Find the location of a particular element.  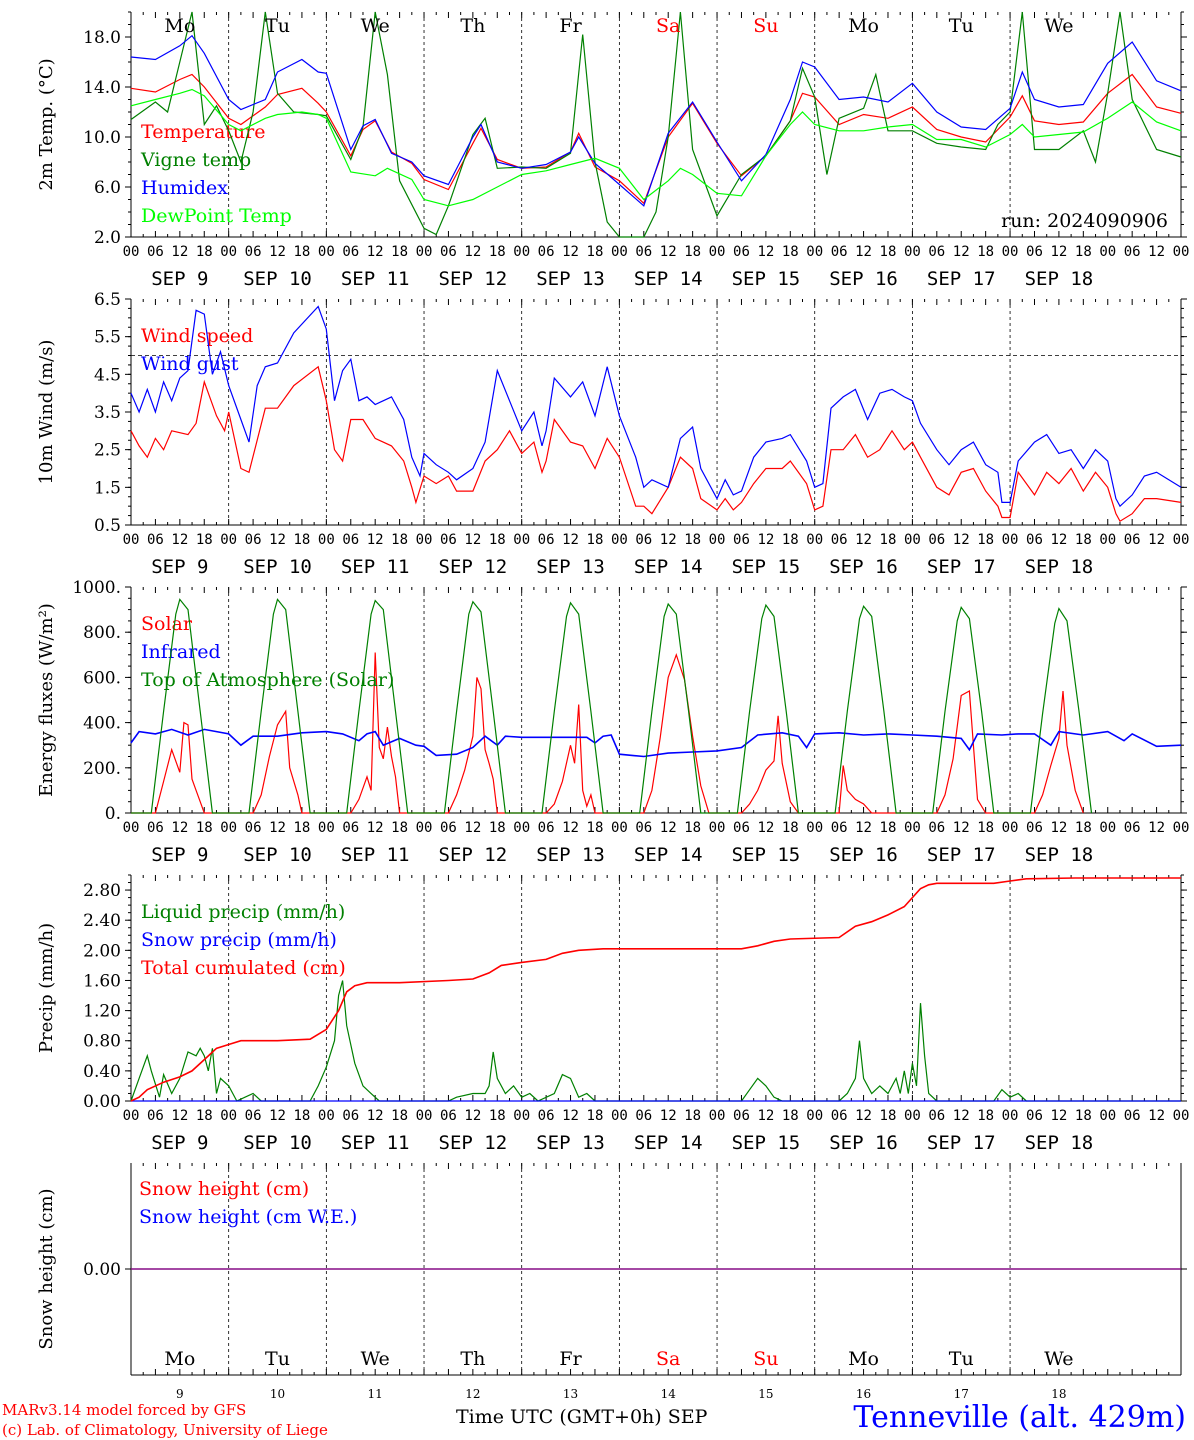

day-number-label: 11 is located at coordinates (375, 1394).